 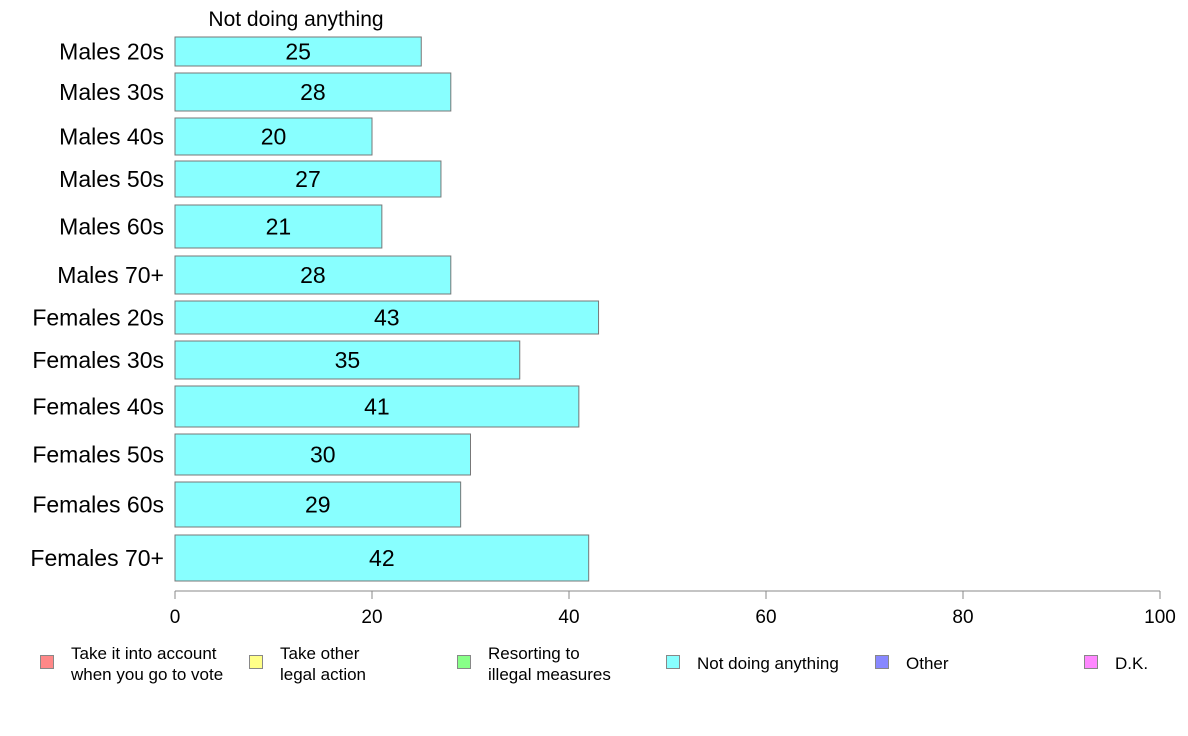 I want to click on bar-value-label: 41, so click(x=377, y=407).